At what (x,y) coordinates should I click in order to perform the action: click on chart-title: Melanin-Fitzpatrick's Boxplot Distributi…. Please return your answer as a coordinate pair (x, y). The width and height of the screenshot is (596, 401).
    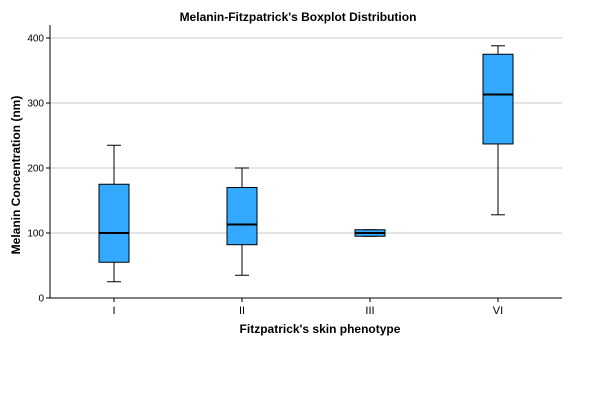
    Looking at the image, I should click on (298, 17).